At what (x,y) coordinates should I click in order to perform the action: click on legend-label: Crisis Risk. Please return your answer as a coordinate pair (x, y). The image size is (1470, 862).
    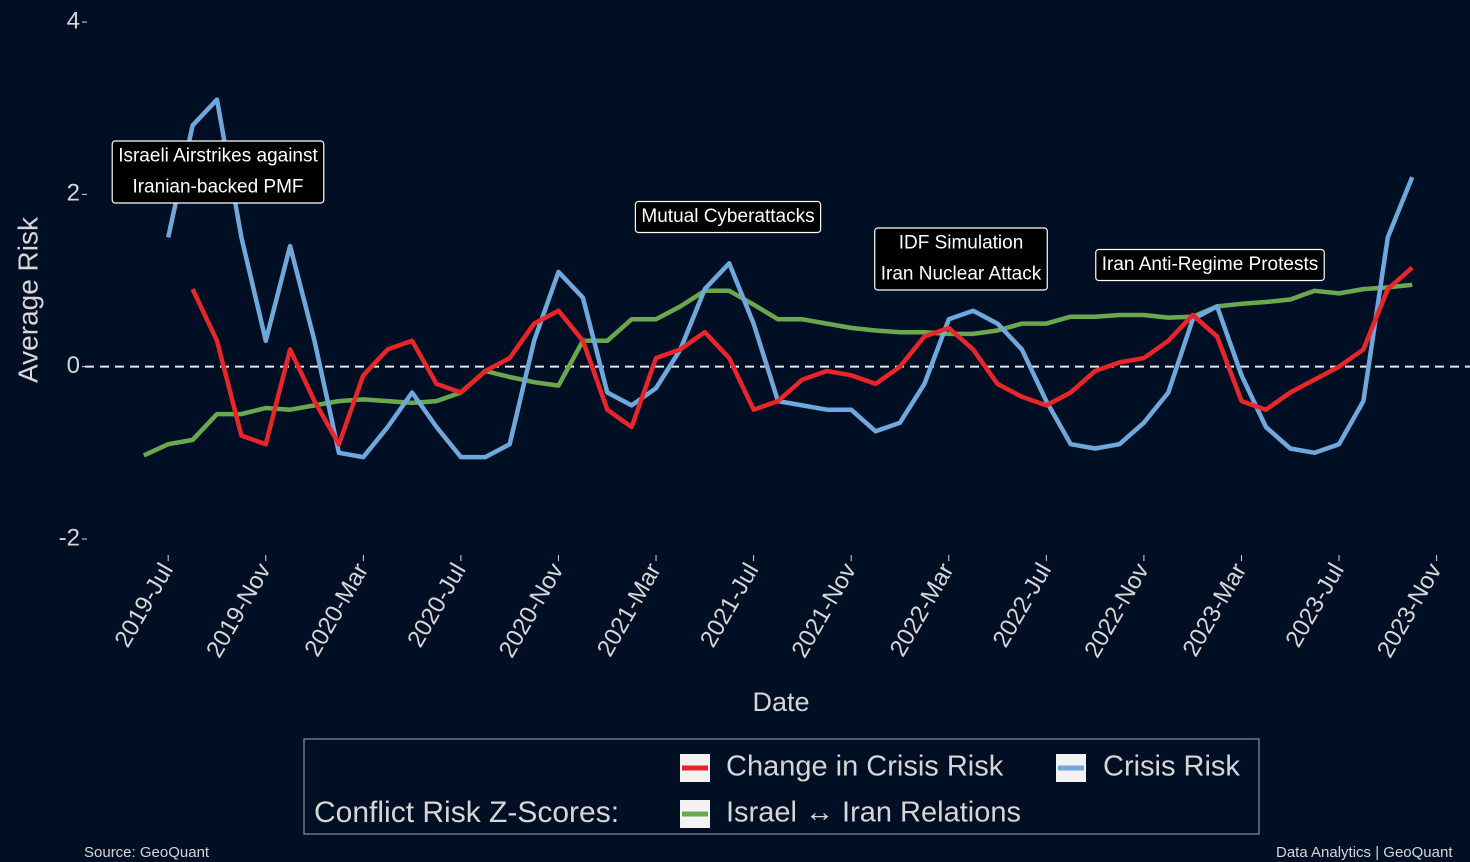
    Looking at the image, I should click on (1171, 767).